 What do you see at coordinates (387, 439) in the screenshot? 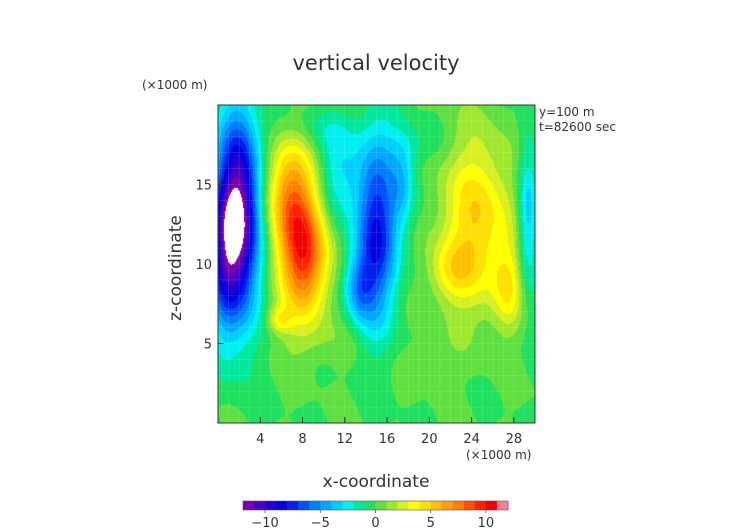
I see `x-tick-label: 16` at bounding box center [387, 439].